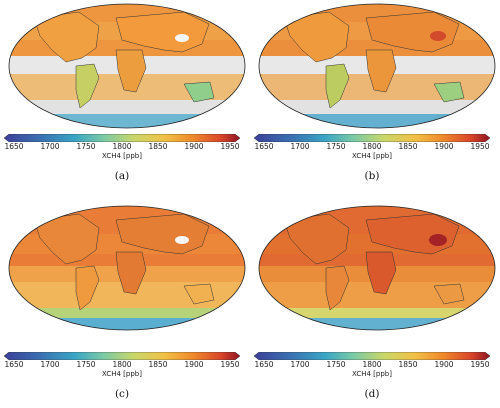 Image resolution: width=500 pixels, height=408 pixels. What do you see at coordinates (372, 394) in the screenshot?
I see `panel-caption: (d)` at bounding box center [372, 394].